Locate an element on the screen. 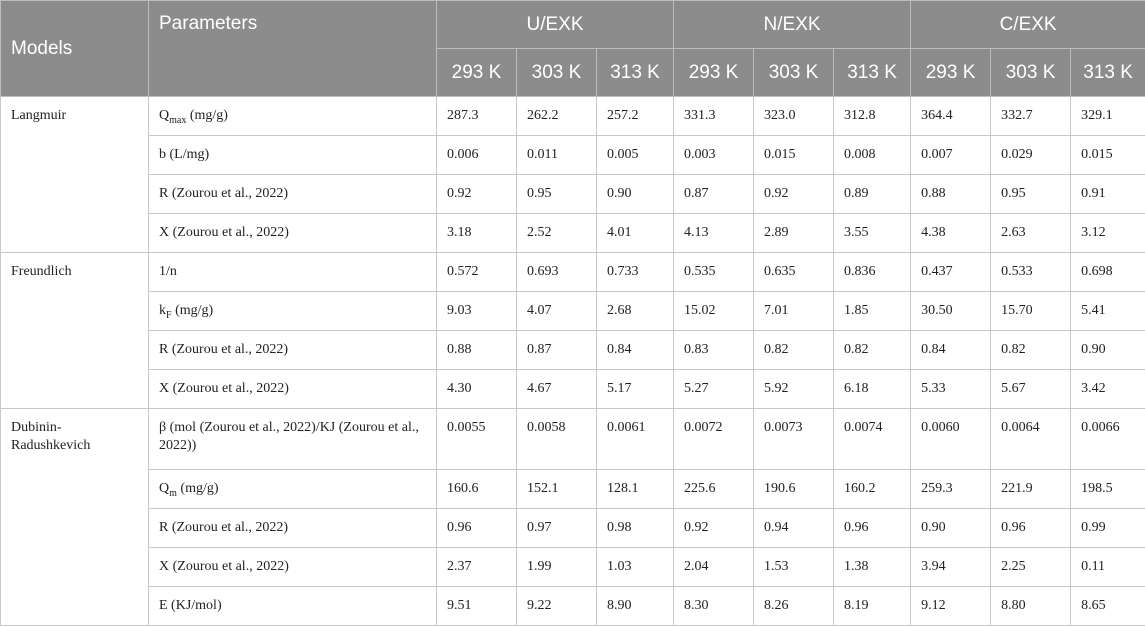 Image resolution: width=1145 pixels, height=626 pixels. value-cell: 15.02 is located at coordinates (714, 311).